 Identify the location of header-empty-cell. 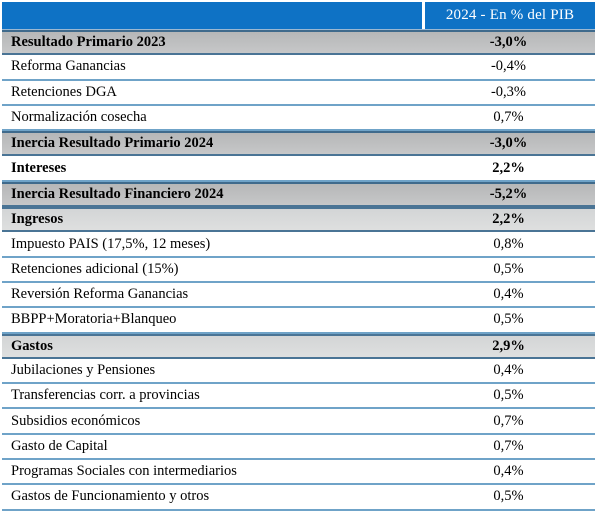
(212, 15).